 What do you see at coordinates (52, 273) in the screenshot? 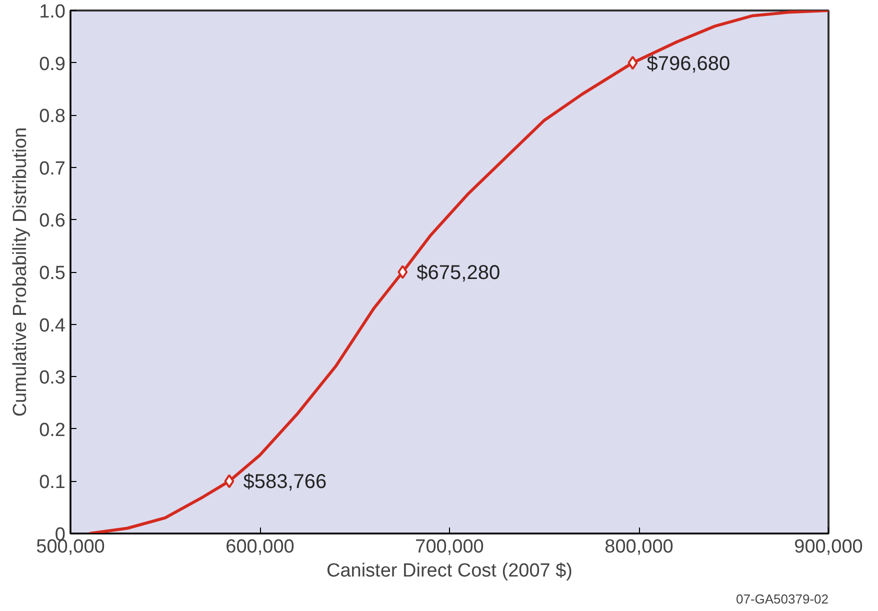
I see `y-tick-label: 0.5` at bounding box center [52, 273].